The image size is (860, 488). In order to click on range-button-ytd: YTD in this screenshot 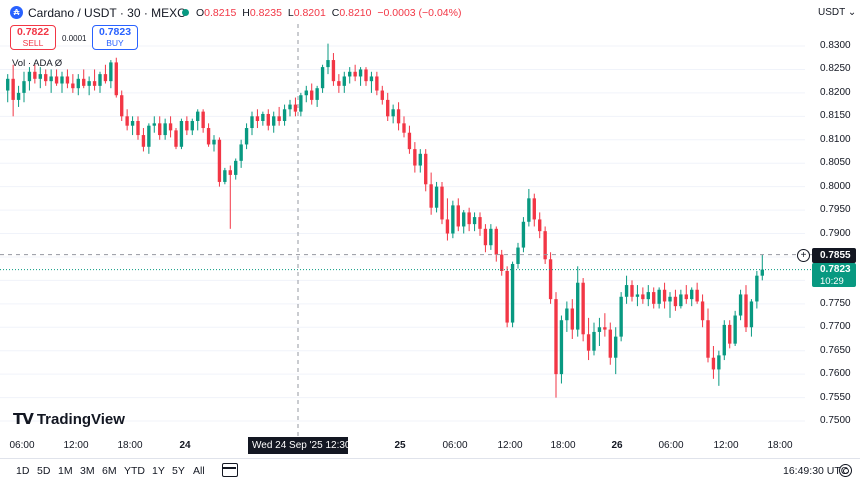, I will do `click(134, 471)`.